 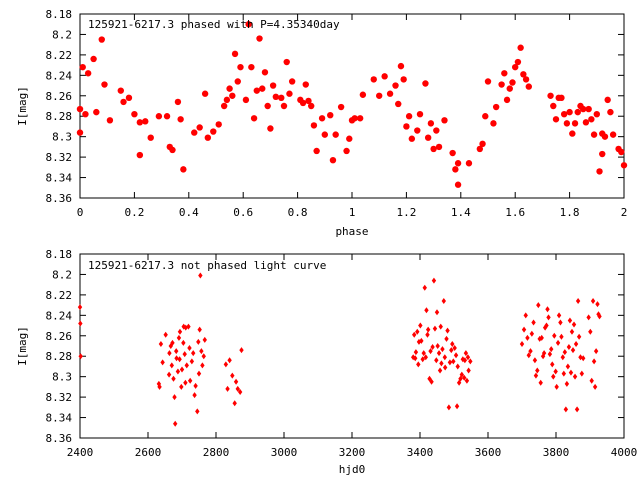 What do you see at coordinates (148, 452) in the screenshot?
I see `x-tick-label: 2600` at bounding box center [148, 452].